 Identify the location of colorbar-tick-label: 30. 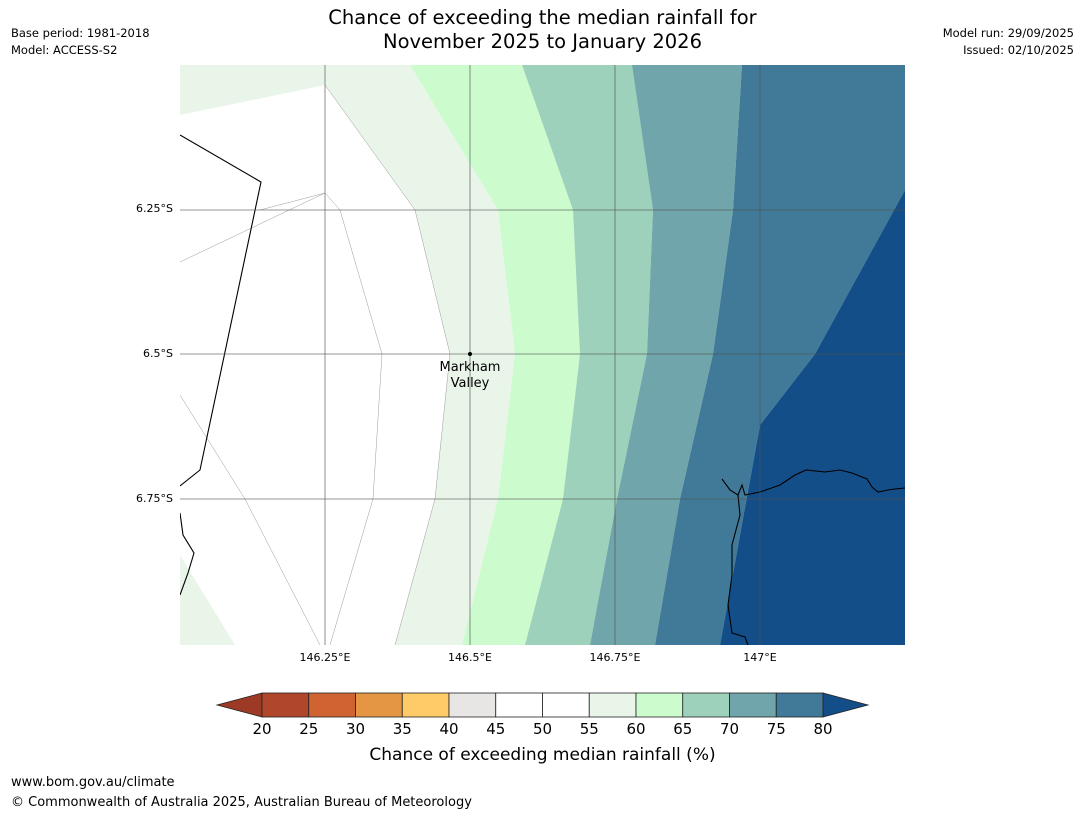
(355, 729).